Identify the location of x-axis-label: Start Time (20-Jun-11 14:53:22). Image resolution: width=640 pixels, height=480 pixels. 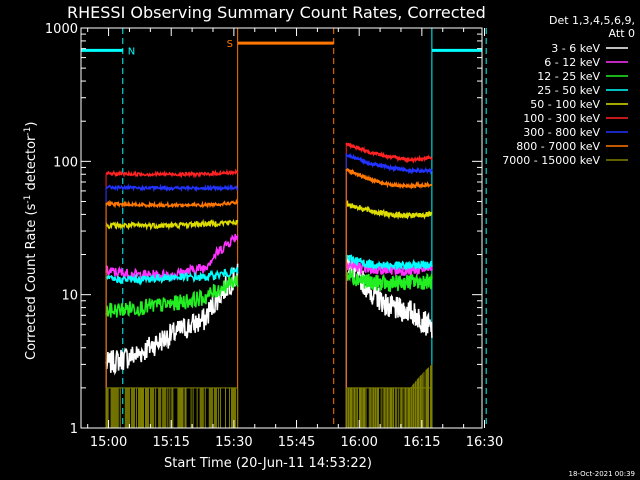
(268, 463).